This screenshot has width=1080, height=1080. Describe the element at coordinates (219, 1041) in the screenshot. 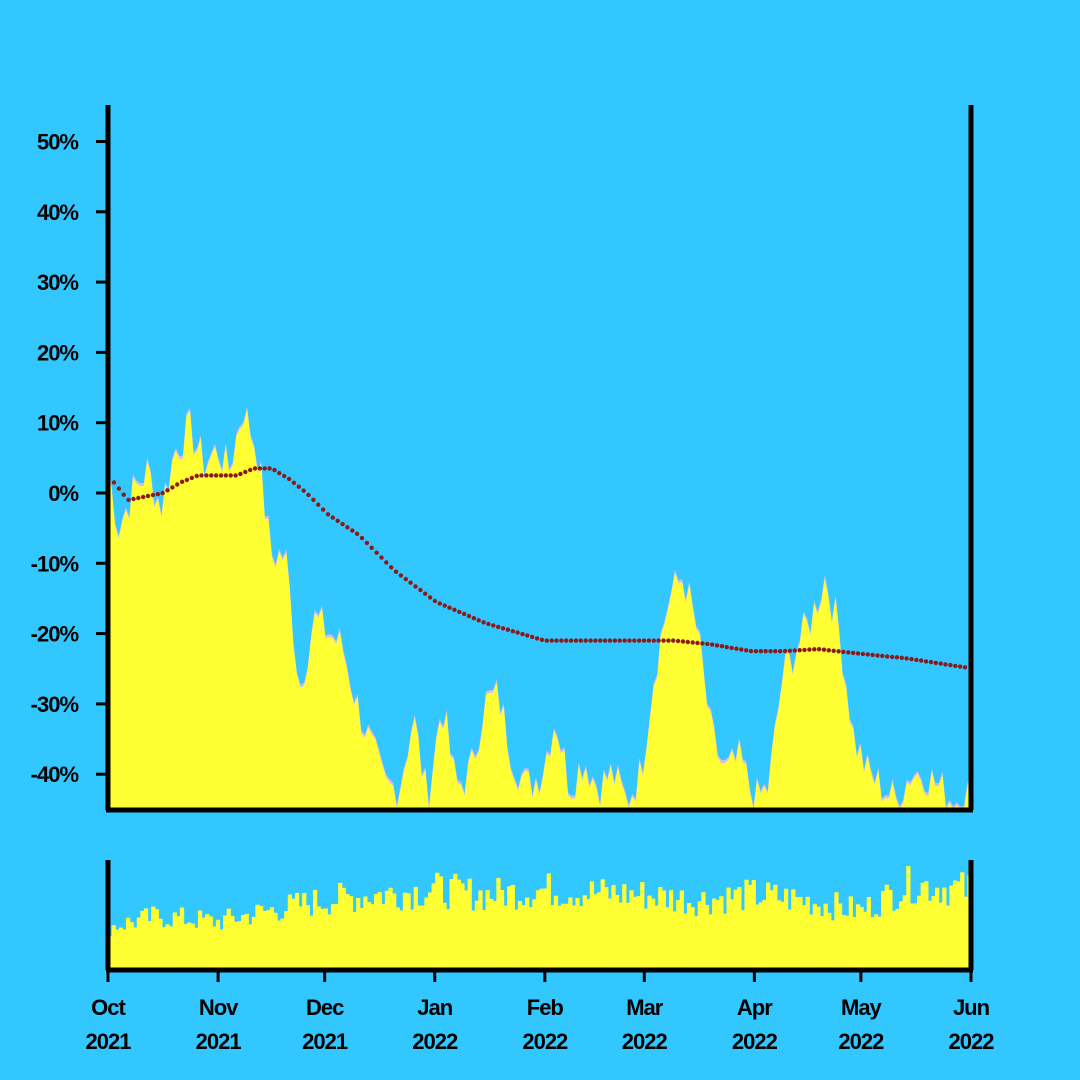

I see `x-tick-label-year: 2021` at that location.